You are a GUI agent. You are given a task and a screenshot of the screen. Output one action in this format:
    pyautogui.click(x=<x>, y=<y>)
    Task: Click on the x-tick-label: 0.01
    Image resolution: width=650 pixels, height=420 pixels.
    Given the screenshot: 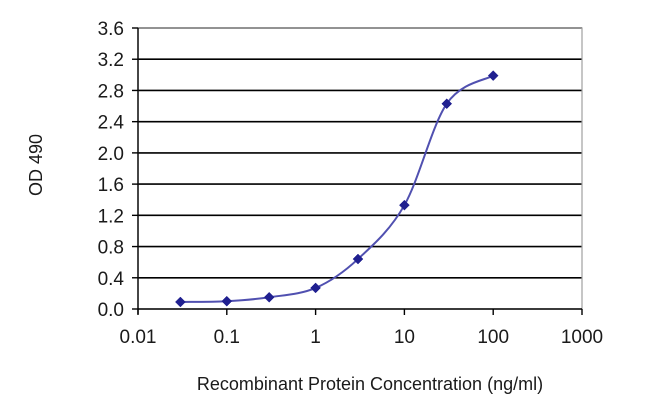 What is the action you would take?
    pyautogui.click(x=138, y=337)
    